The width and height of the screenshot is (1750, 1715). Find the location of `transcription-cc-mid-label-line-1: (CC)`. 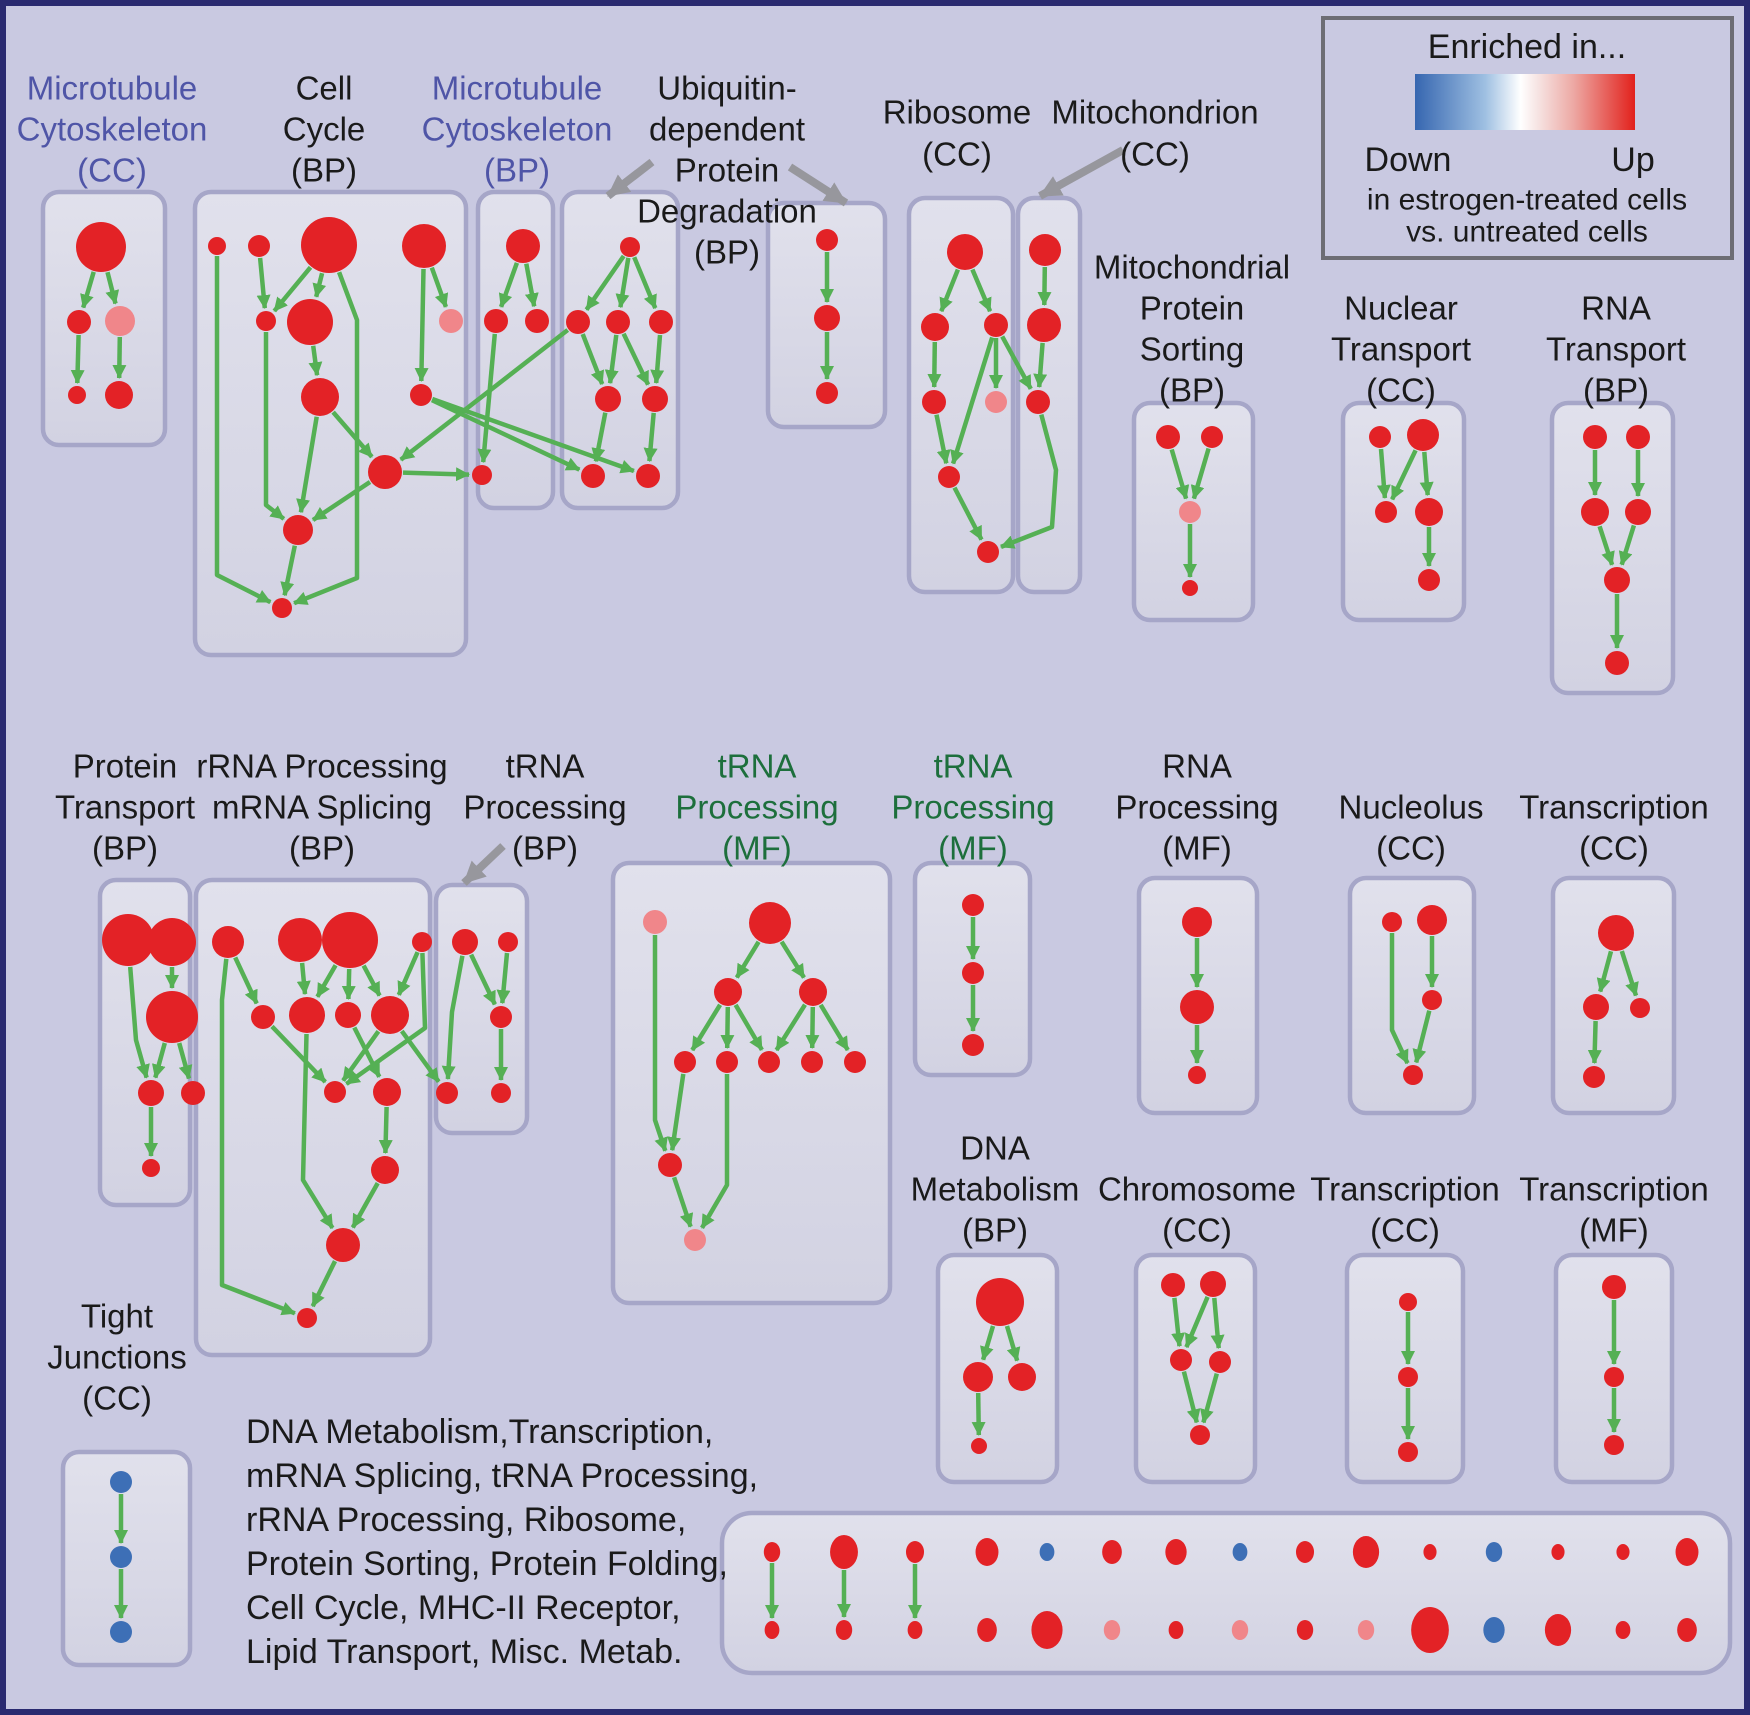

transcription-cc-mid-label-line-1: (CC) is located at coordinates (1614, 848).